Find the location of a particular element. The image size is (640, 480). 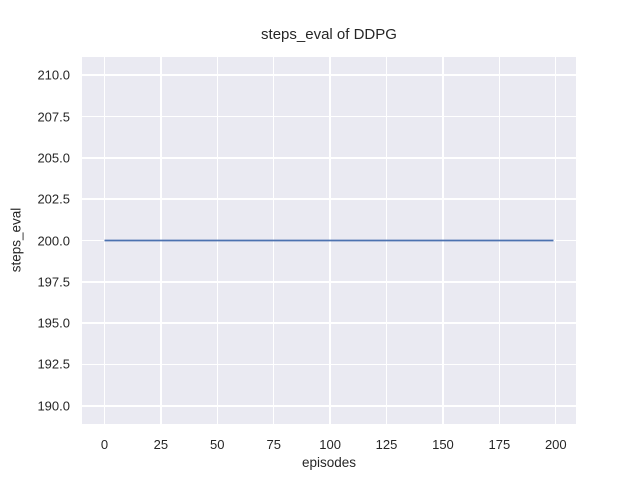

x-tick-label: 75 is located at coordinates (273, 444).